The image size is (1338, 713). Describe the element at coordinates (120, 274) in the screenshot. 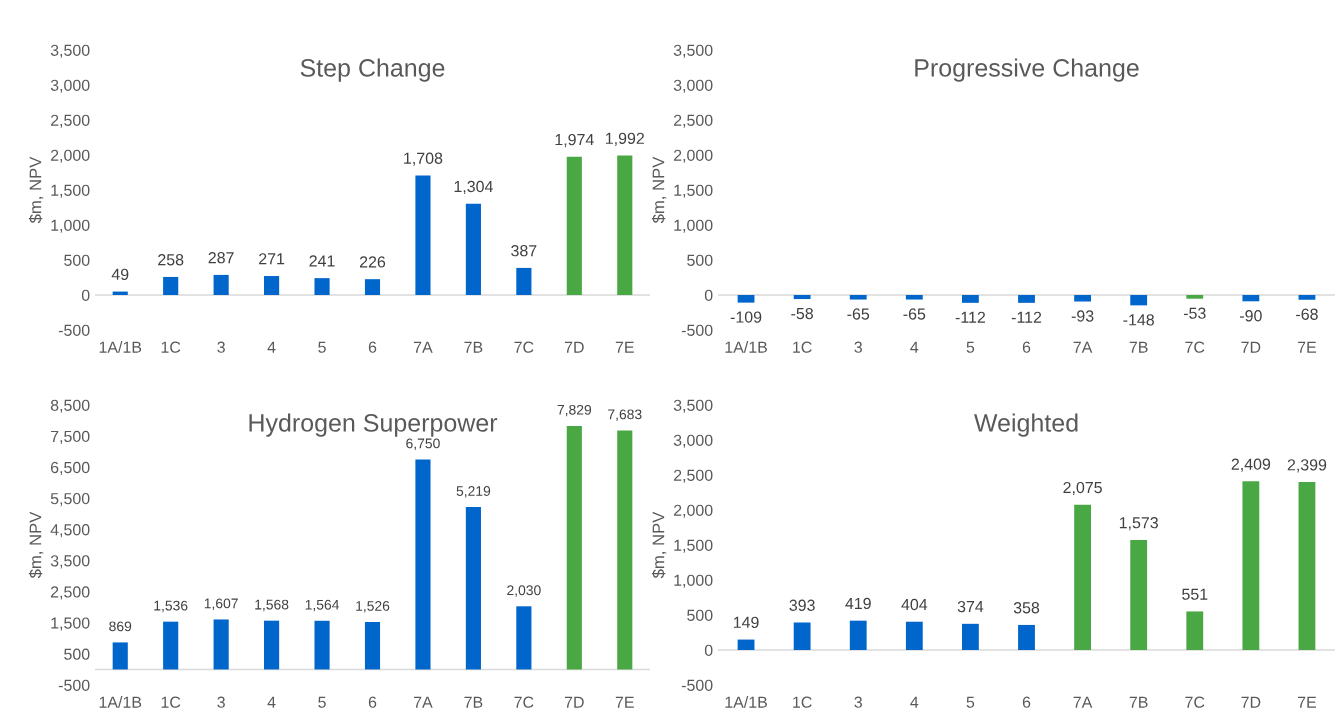

I see `data-label: 49` at that location.